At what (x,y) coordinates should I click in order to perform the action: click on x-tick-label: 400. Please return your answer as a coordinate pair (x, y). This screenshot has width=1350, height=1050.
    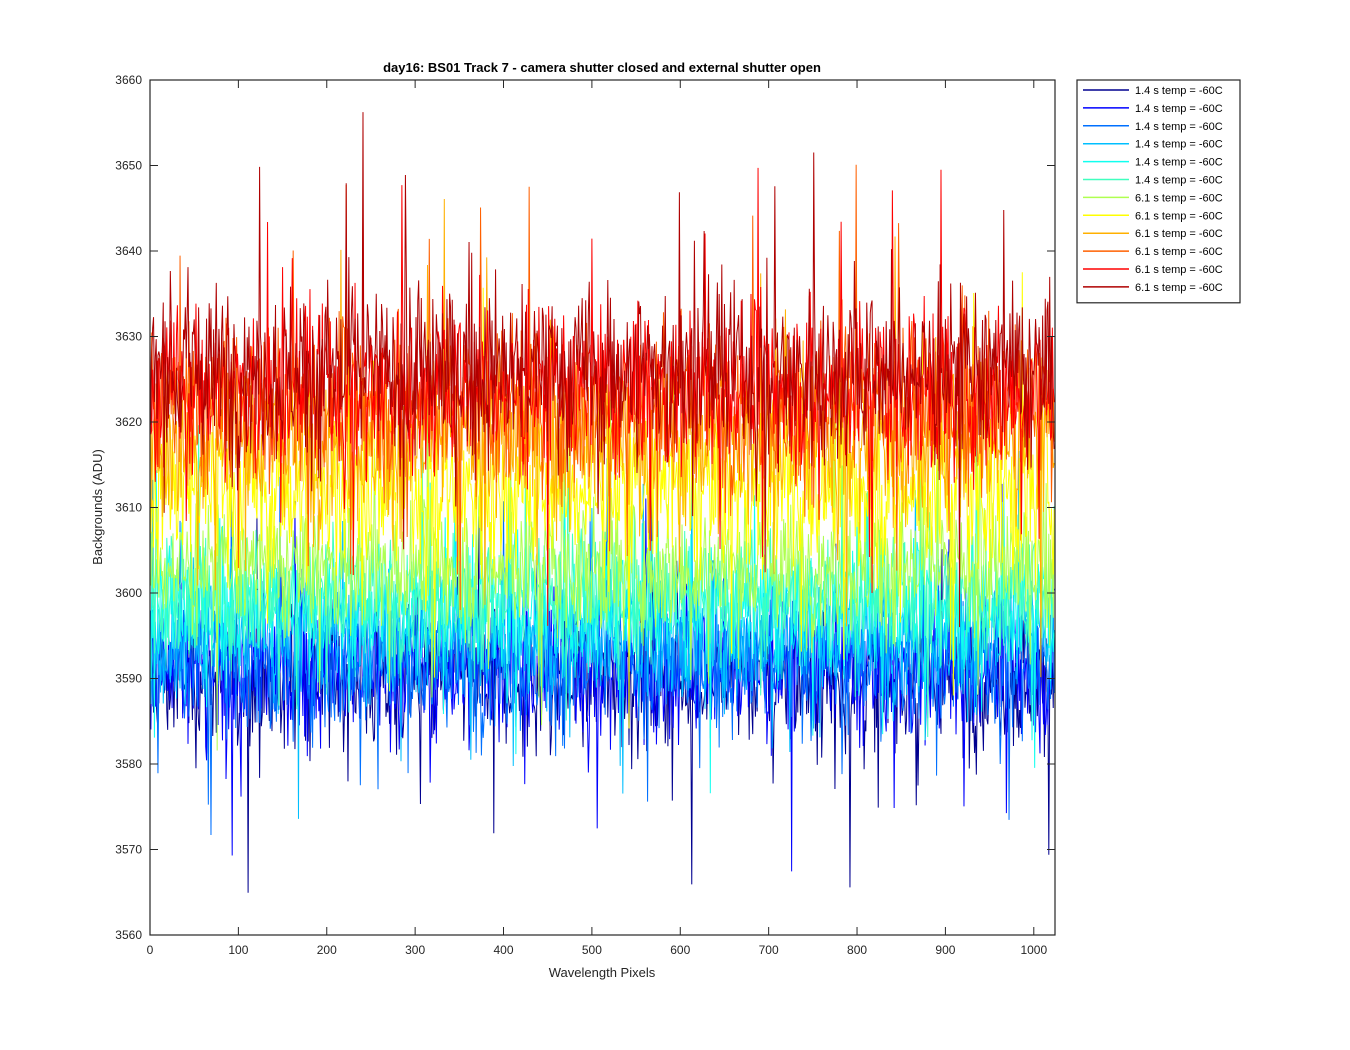
    Looking at the image, I should click on (504, 950).